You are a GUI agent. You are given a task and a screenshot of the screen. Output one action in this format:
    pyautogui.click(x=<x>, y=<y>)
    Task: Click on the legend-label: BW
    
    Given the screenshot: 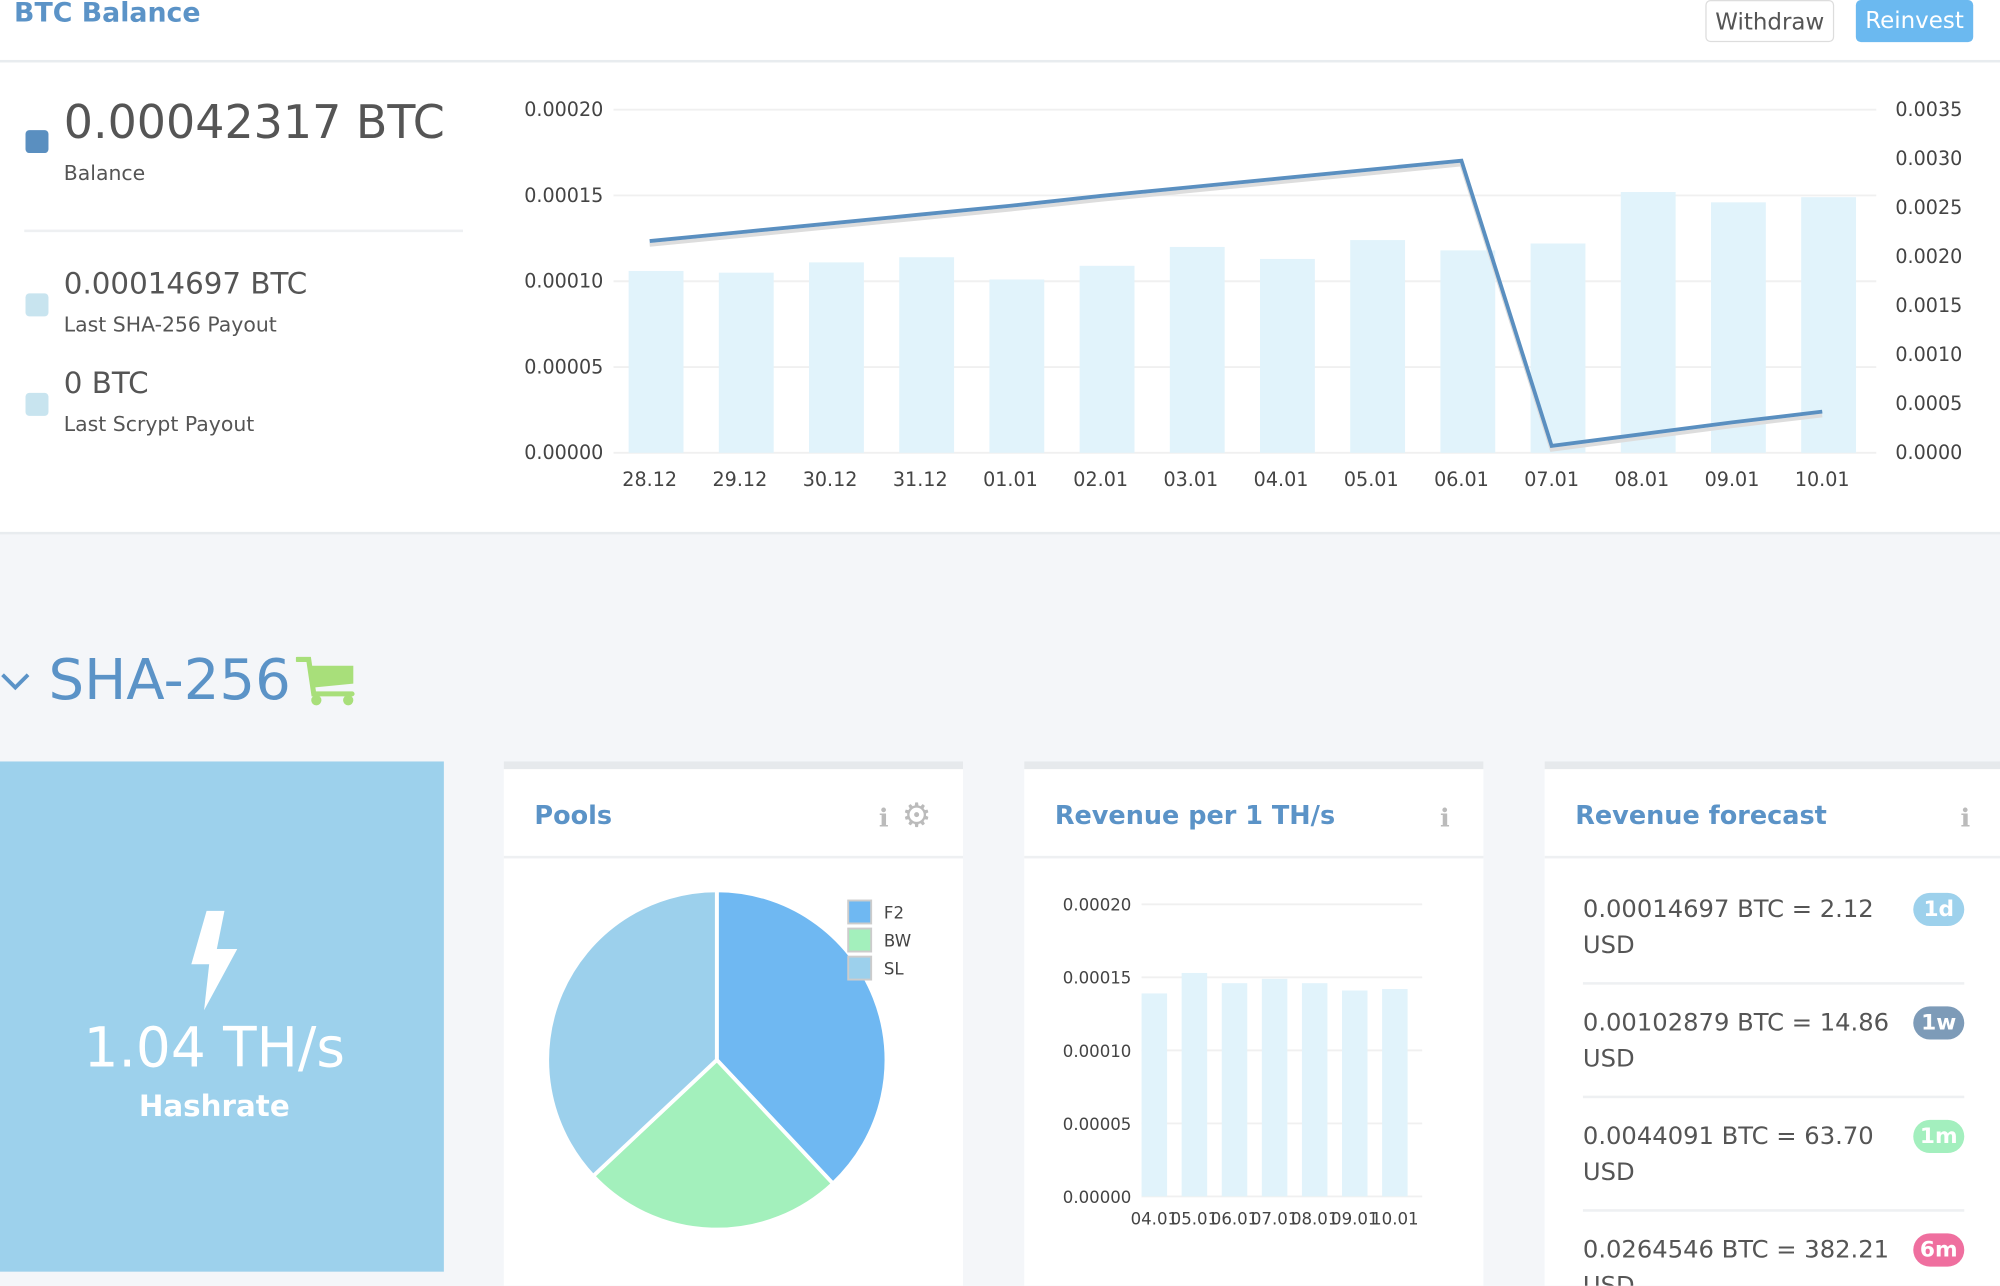 What is the action you would take?
    pyautogui.click(x=897, y=940)
    